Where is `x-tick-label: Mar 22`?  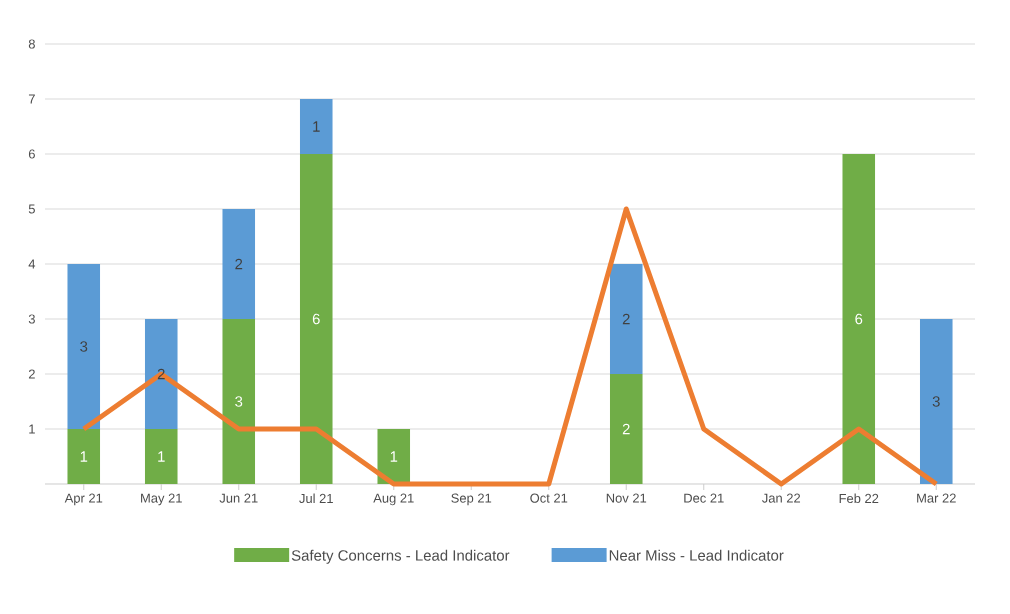 x-tick-label: Mar 22 is located at coordinates (936, 498).